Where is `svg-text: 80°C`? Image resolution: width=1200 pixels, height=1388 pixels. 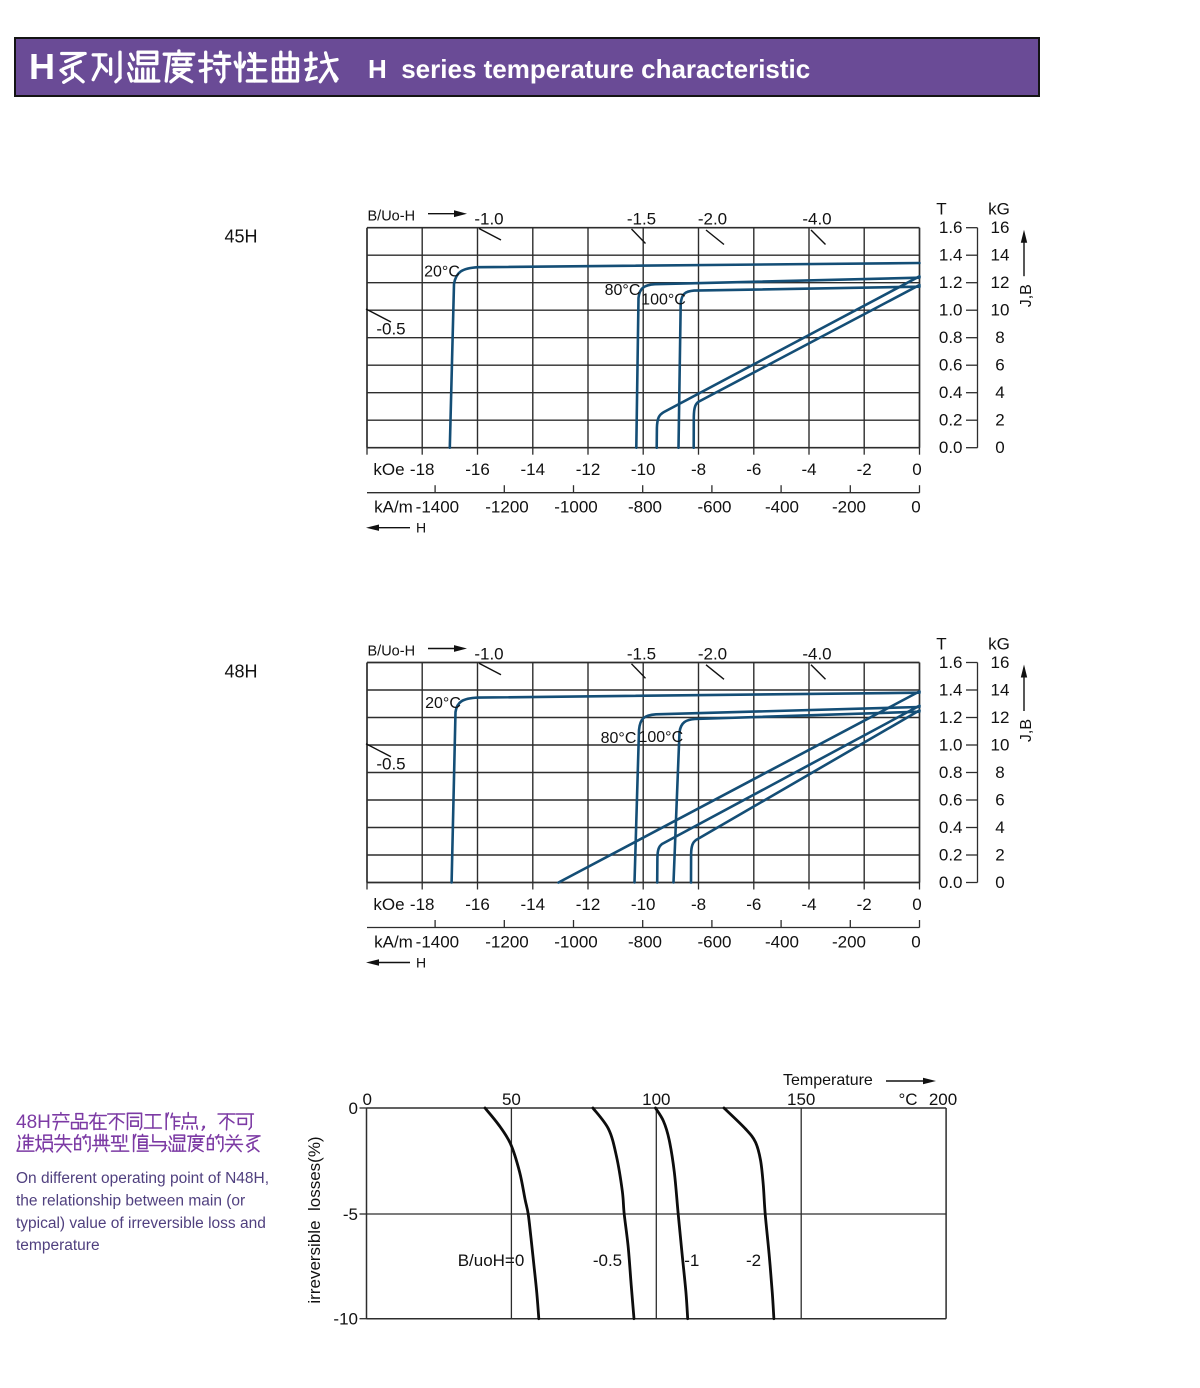 svg-text: 80°C is located at coordinates (623, 290).